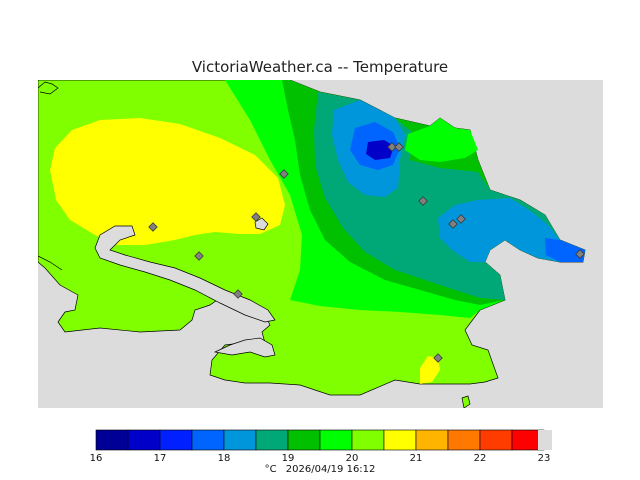 This screenshot has width=640, height=480. What do you see at coordinates (50, 263) in the screenshot?
I see `coast-west` at bounding box center [50, 263].